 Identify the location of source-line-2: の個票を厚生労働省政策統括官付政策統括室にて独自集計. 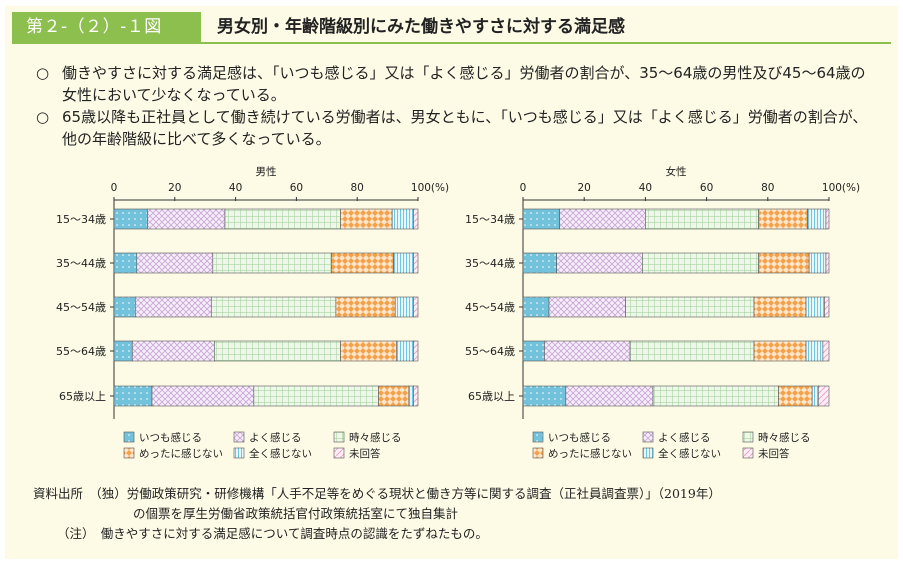
(296, 513).